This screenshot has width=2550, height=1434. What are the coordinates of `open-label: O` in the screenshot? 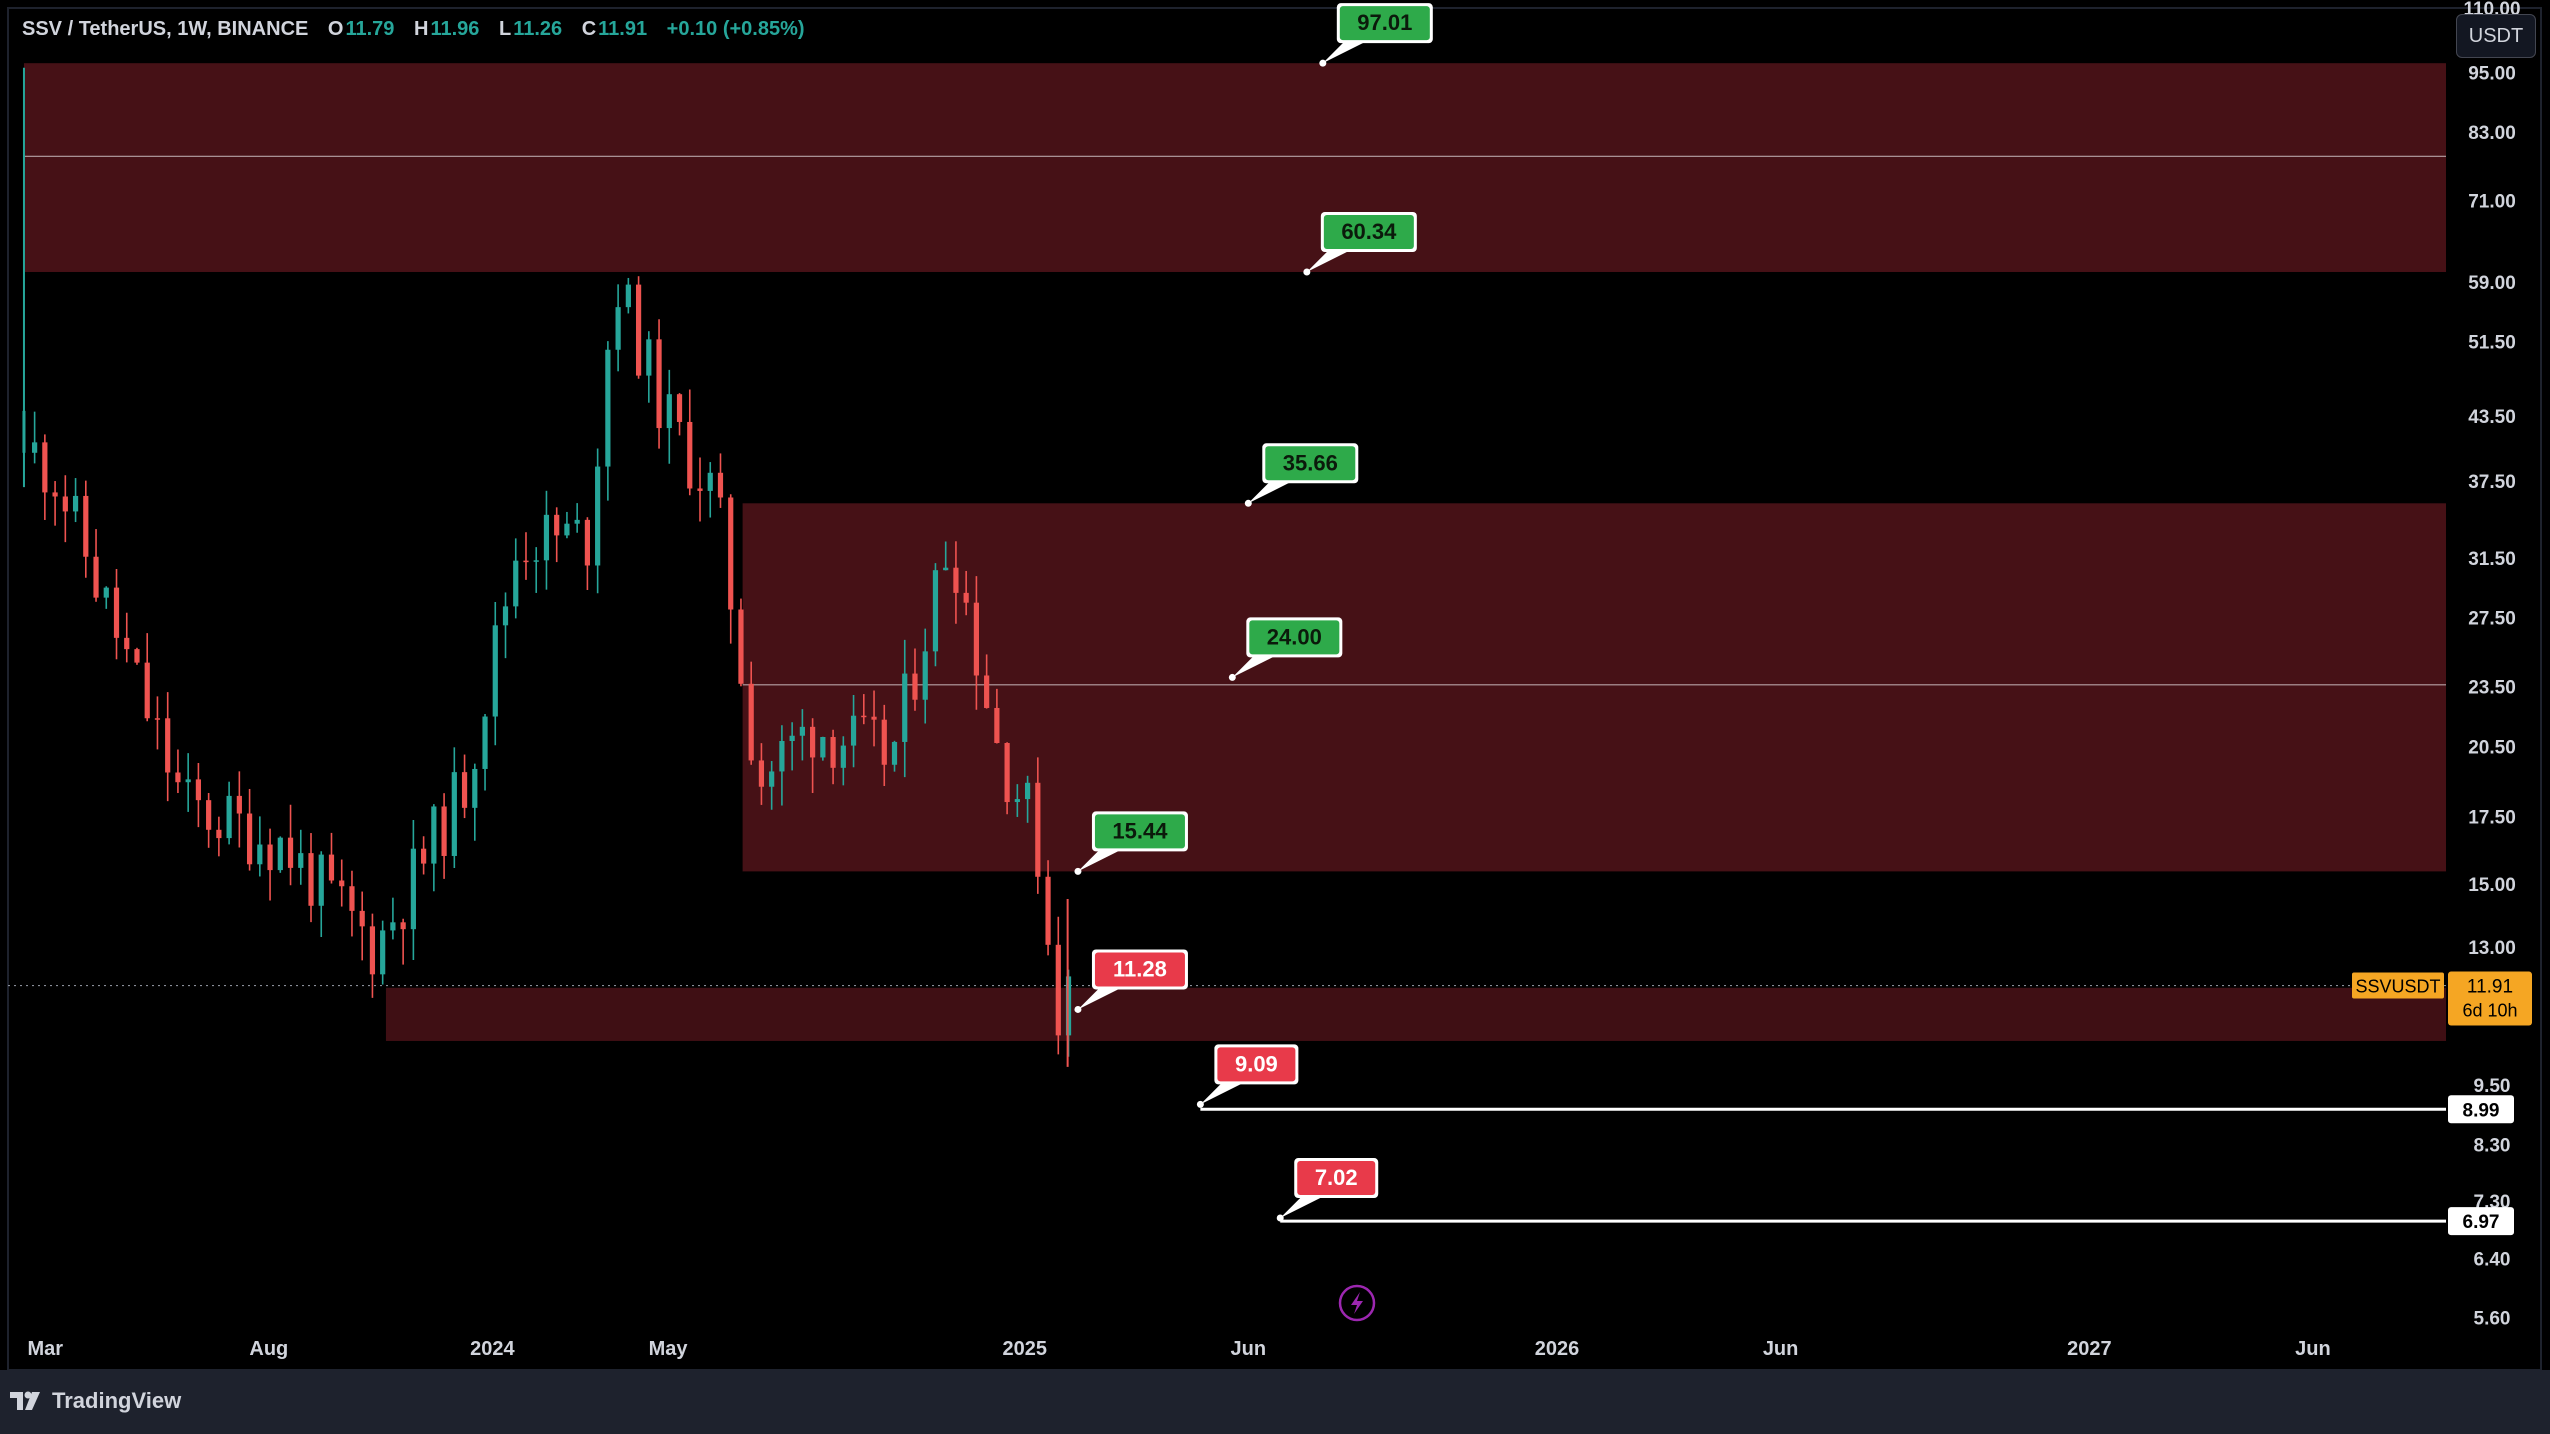 It's located at (335, 29).